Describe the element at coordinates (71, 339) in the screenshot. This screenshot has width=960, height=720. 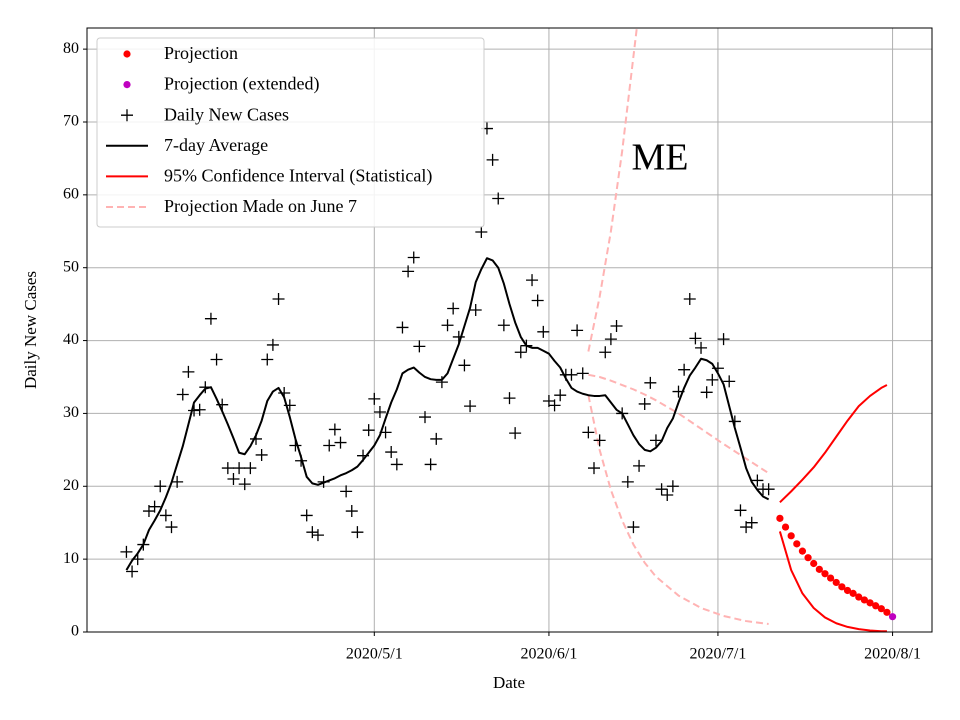
I see `y-tick-label: 40` at that location.